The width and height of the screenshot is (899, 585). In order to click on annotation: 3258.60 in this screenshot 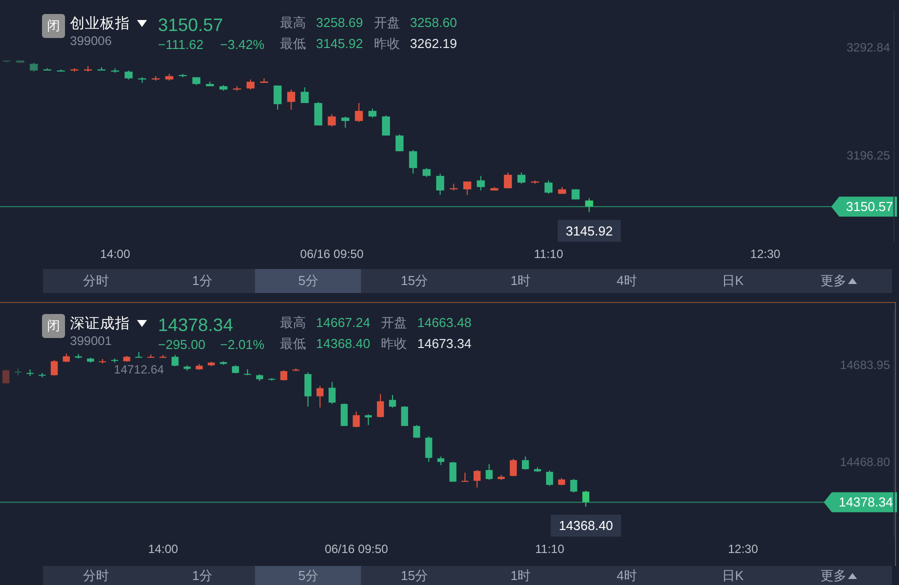, I will do `click(433, 23)`.